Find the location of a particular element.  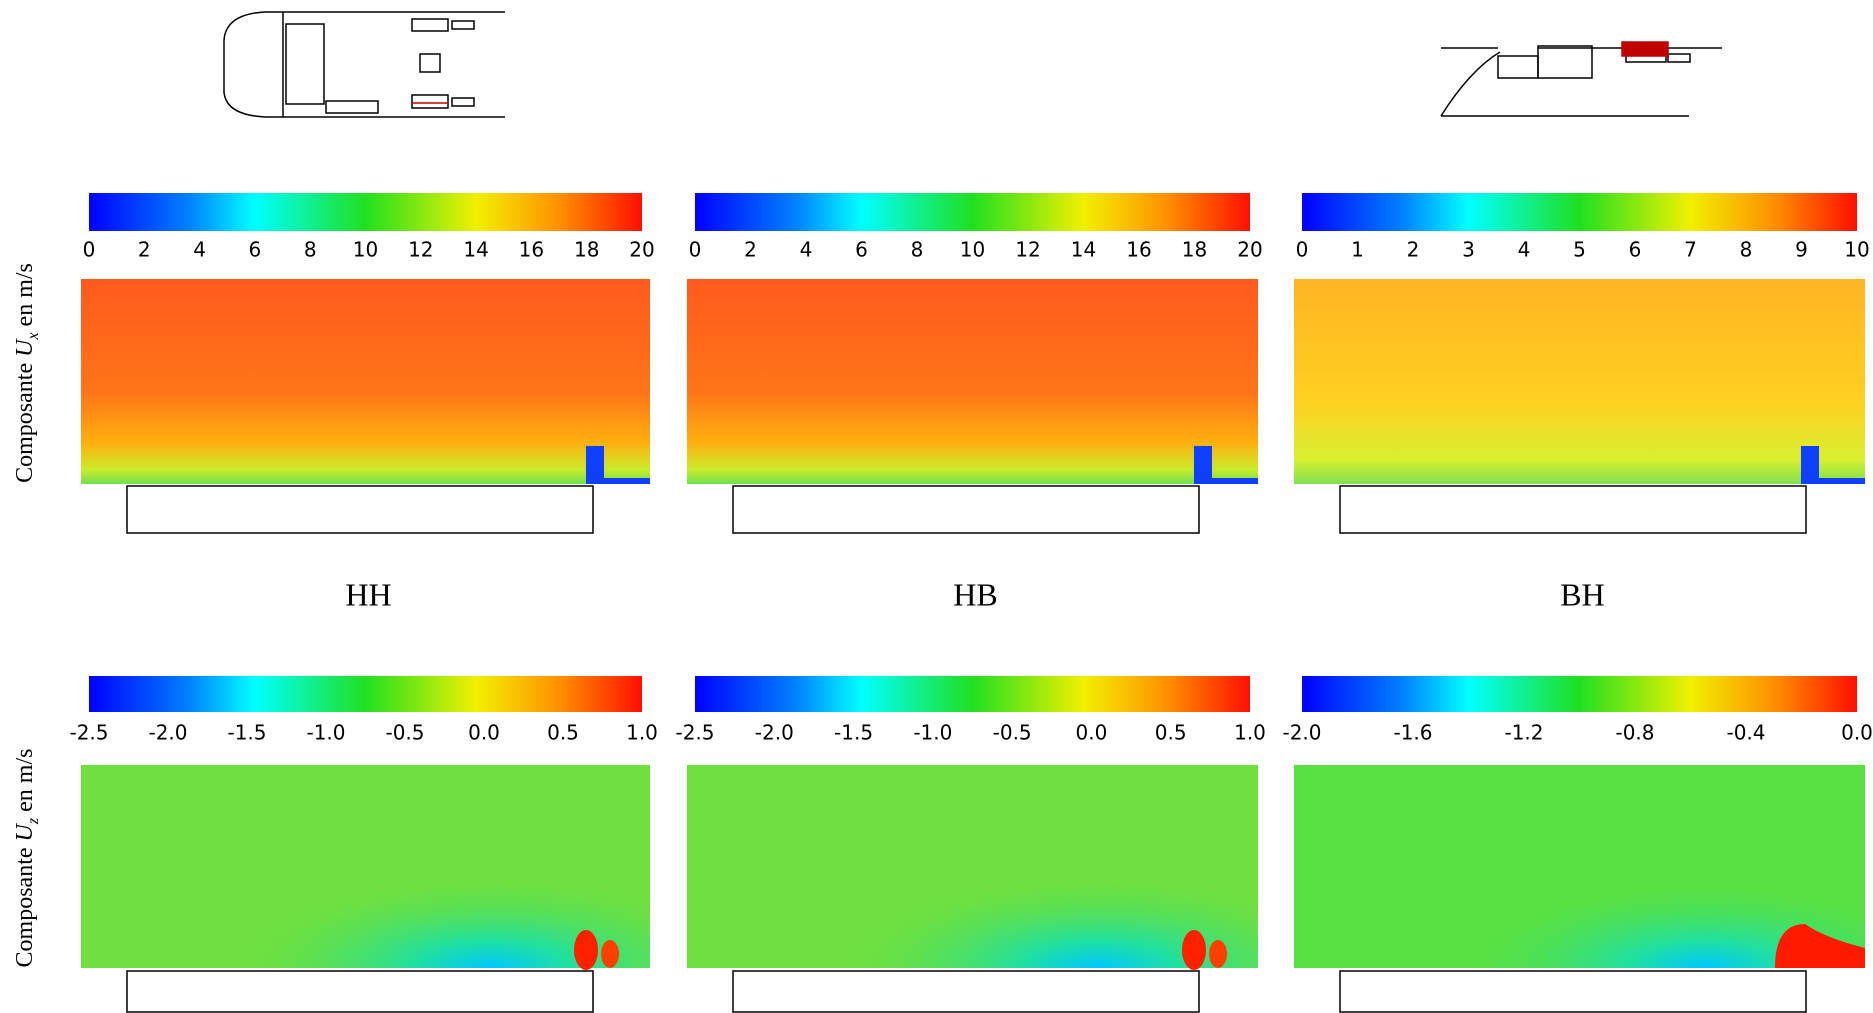

row-label-subscript: z is located at coordinates (33, 821).